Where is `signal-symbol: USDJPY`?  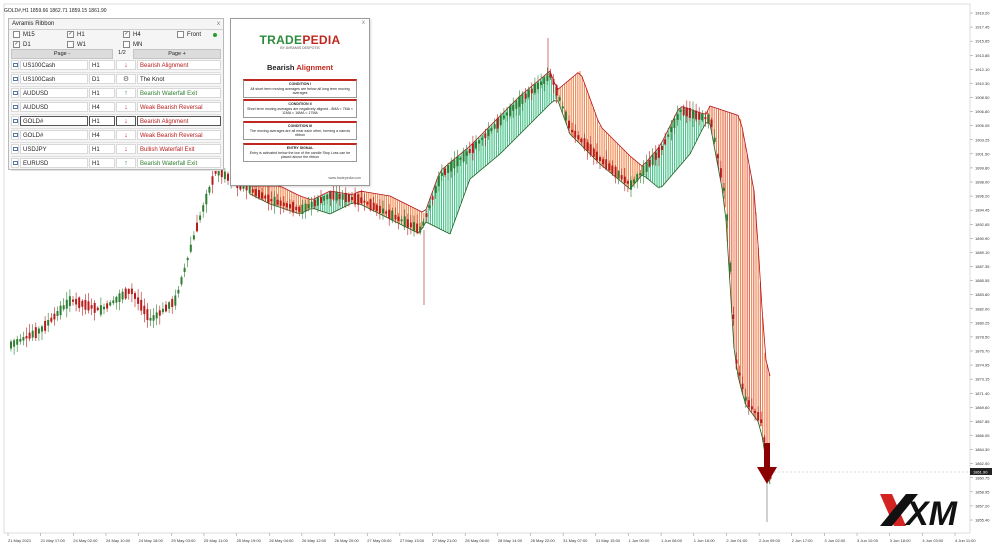 signal-symbol: USDJPY is located at coordinates (54, 149).